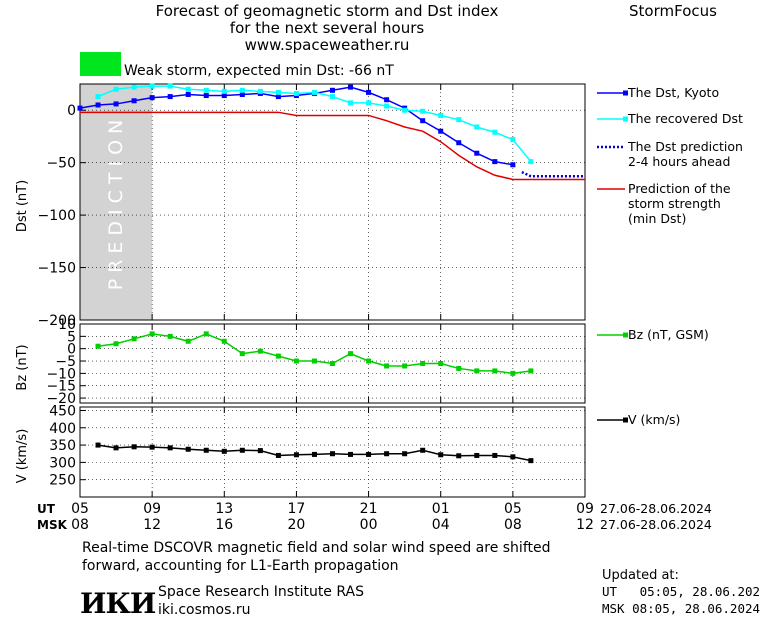 Image resolution: width=760 pixels, height=620 pixels. What do you see at coordinates (679, 161) in the screenshot?
I see `legend-label: 2-4 hours ahead` at bounding box center [679, 161].